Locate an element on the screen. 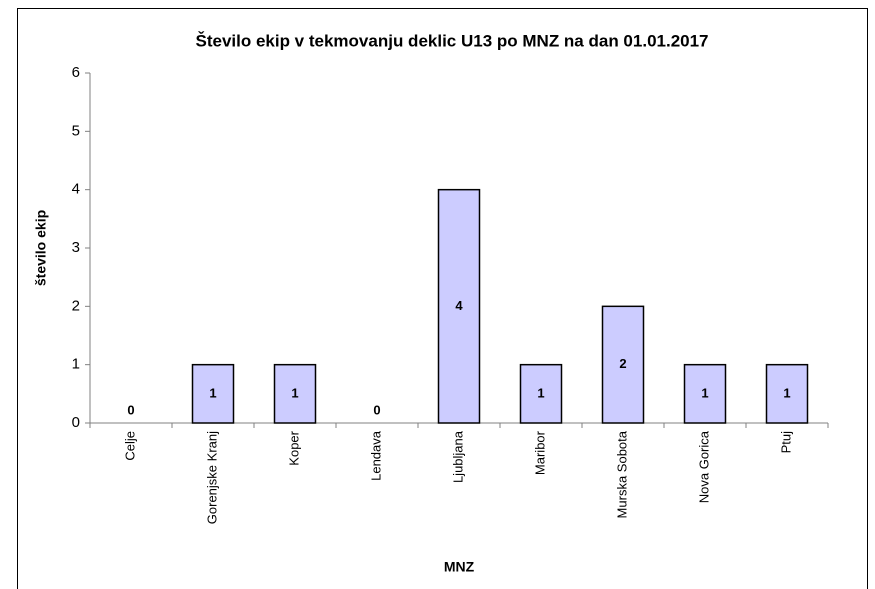 This screenshot has width=875, height=589. x-tick-label: Celje is located at coordinates (129, 446).